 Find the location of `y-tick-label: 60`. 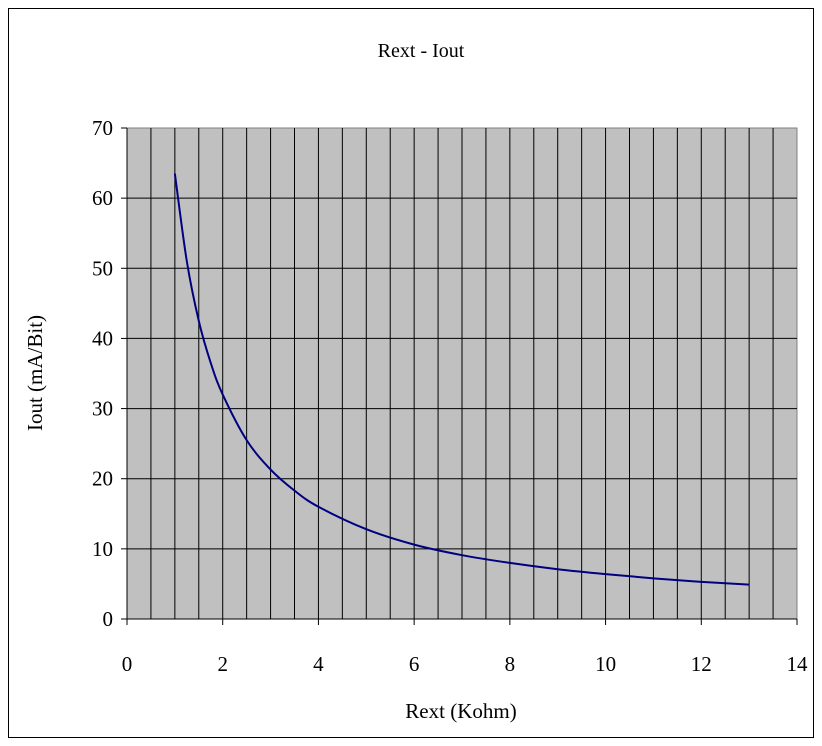

y-tick-label: 60 is located at coordinates (102, 198).